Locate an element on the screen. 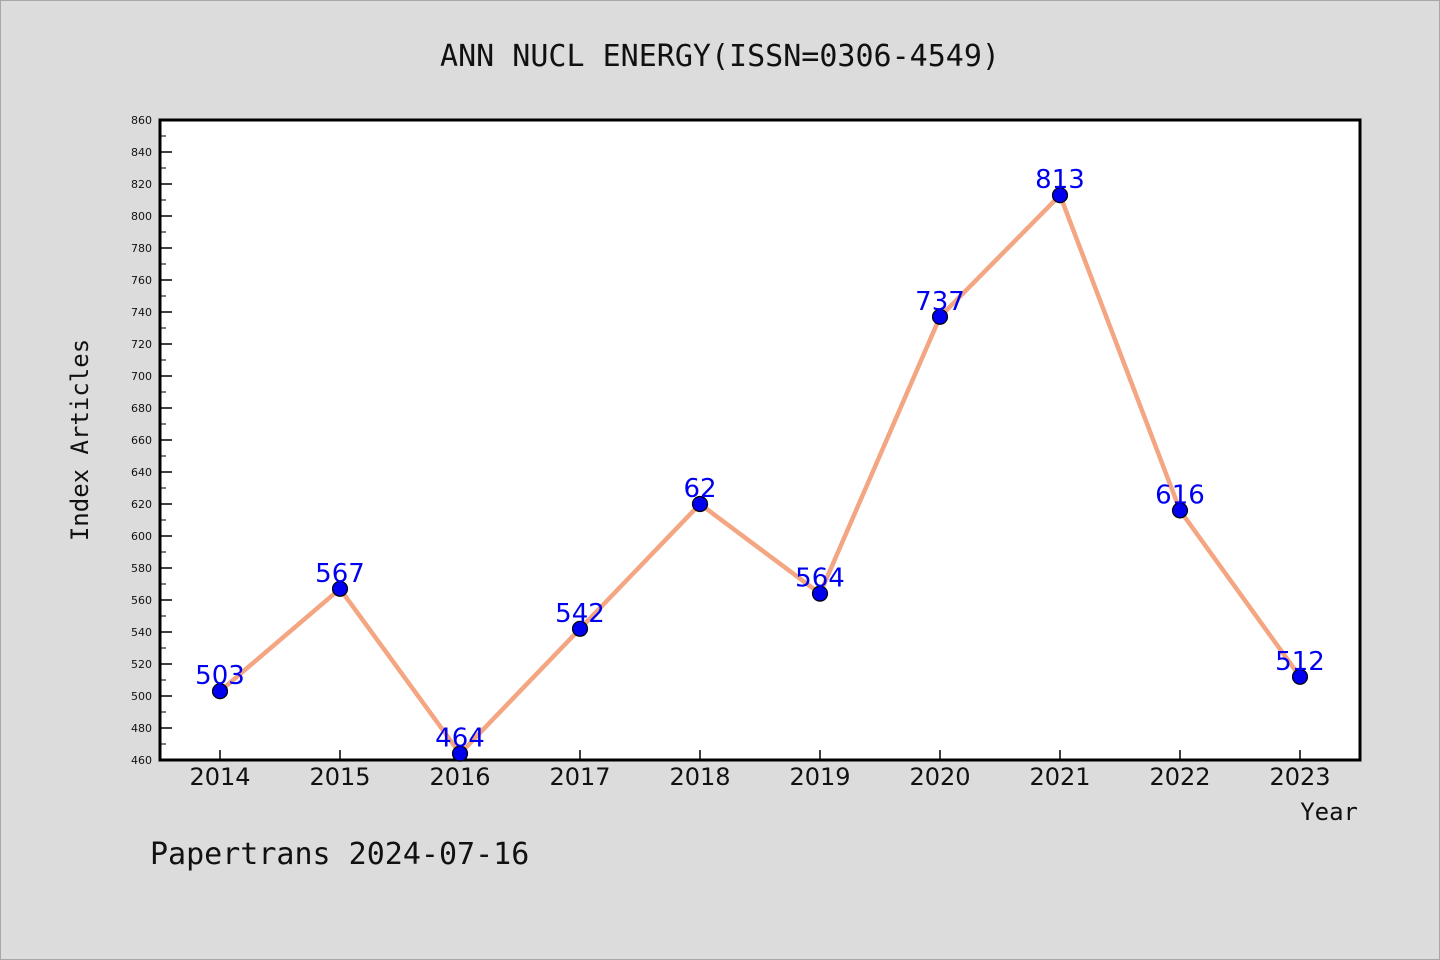 This screenshot has height=960, width=1440. x-tick-label: 2023 is located at coordinates (1299, 777).